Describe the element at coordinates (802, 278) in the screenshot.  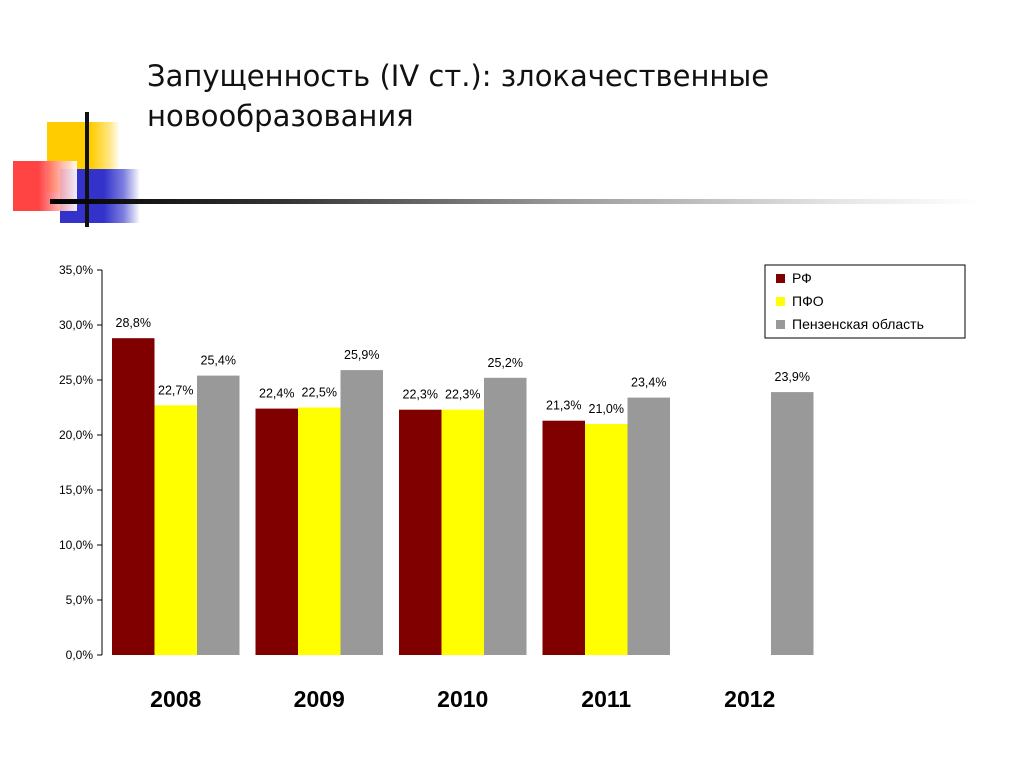
I see `legend-label: РФ` at that location.